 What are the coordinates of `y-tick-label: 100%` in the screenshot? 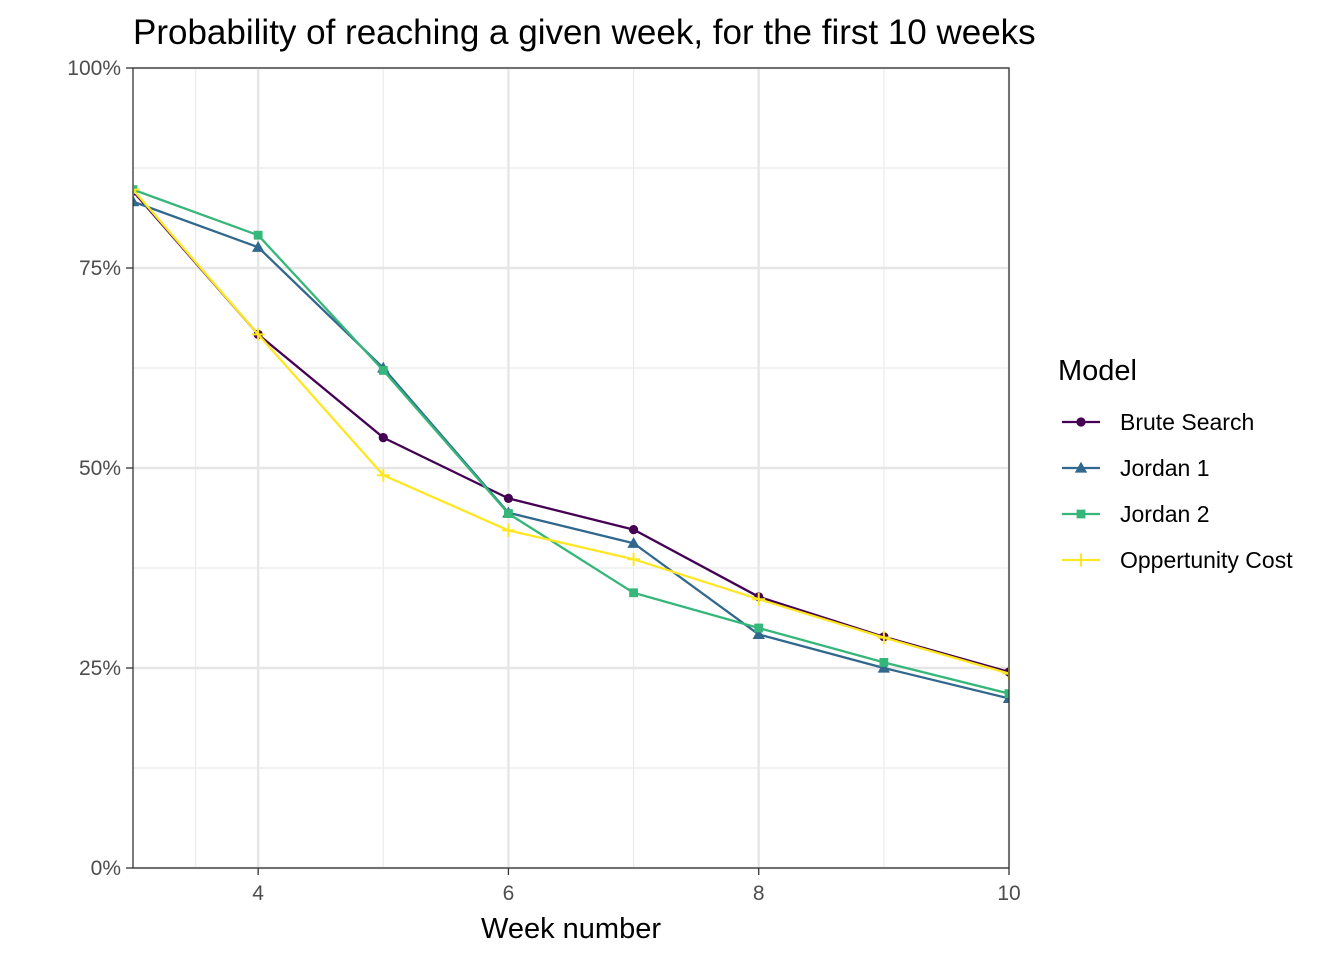 It's located at (94, 68).